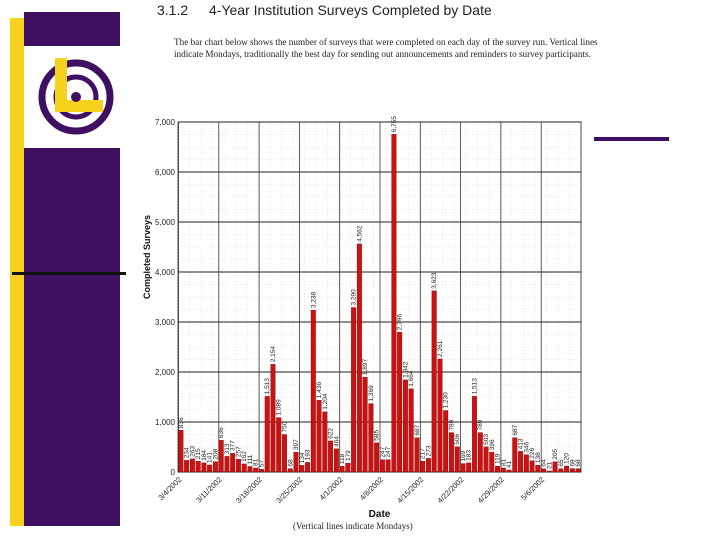  I want to click on data-label: 377, so click(233, 445).